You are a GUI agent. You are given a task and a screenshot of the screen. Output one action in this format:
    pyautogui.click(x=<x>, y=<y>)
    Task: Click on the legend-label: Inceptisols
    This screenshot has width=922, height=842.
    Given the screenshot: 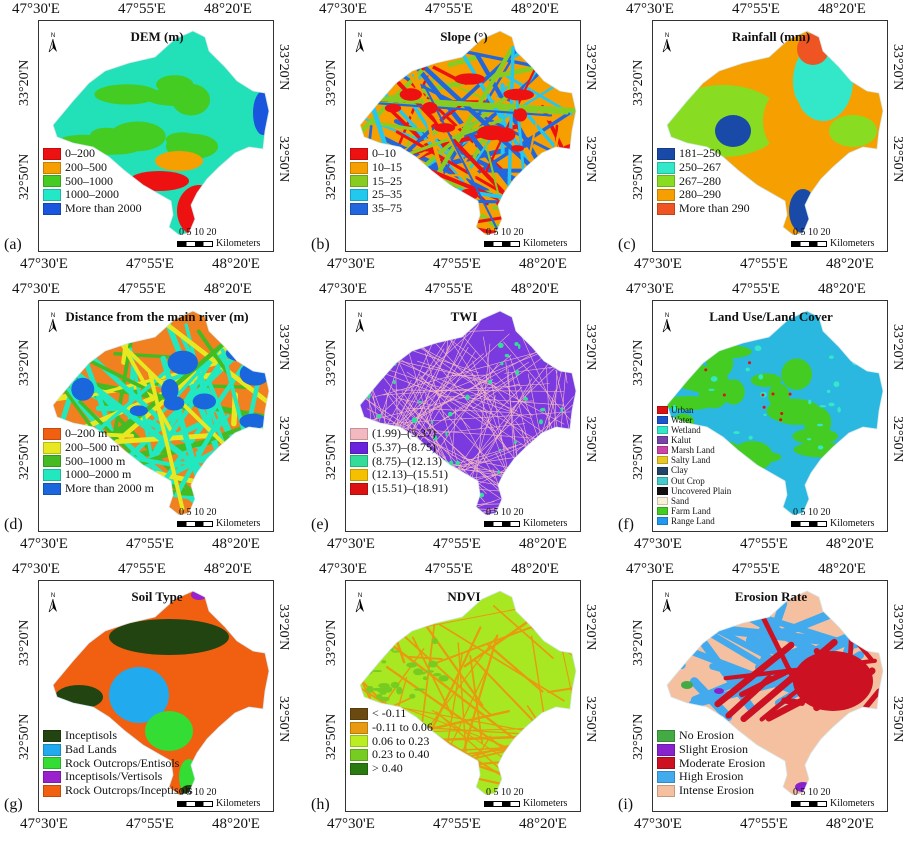 What is the action you would take?
    pyautogui.click(x=91, y=735)
    